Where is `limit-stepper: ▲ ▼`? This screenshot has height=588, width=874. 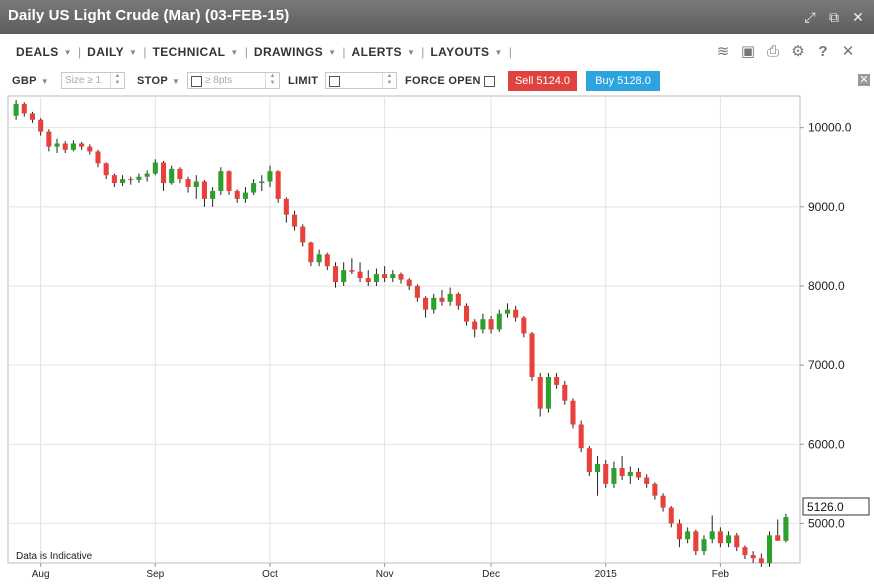
limit-stepper: ▲ ▼ is located at coordinates (389, 80).